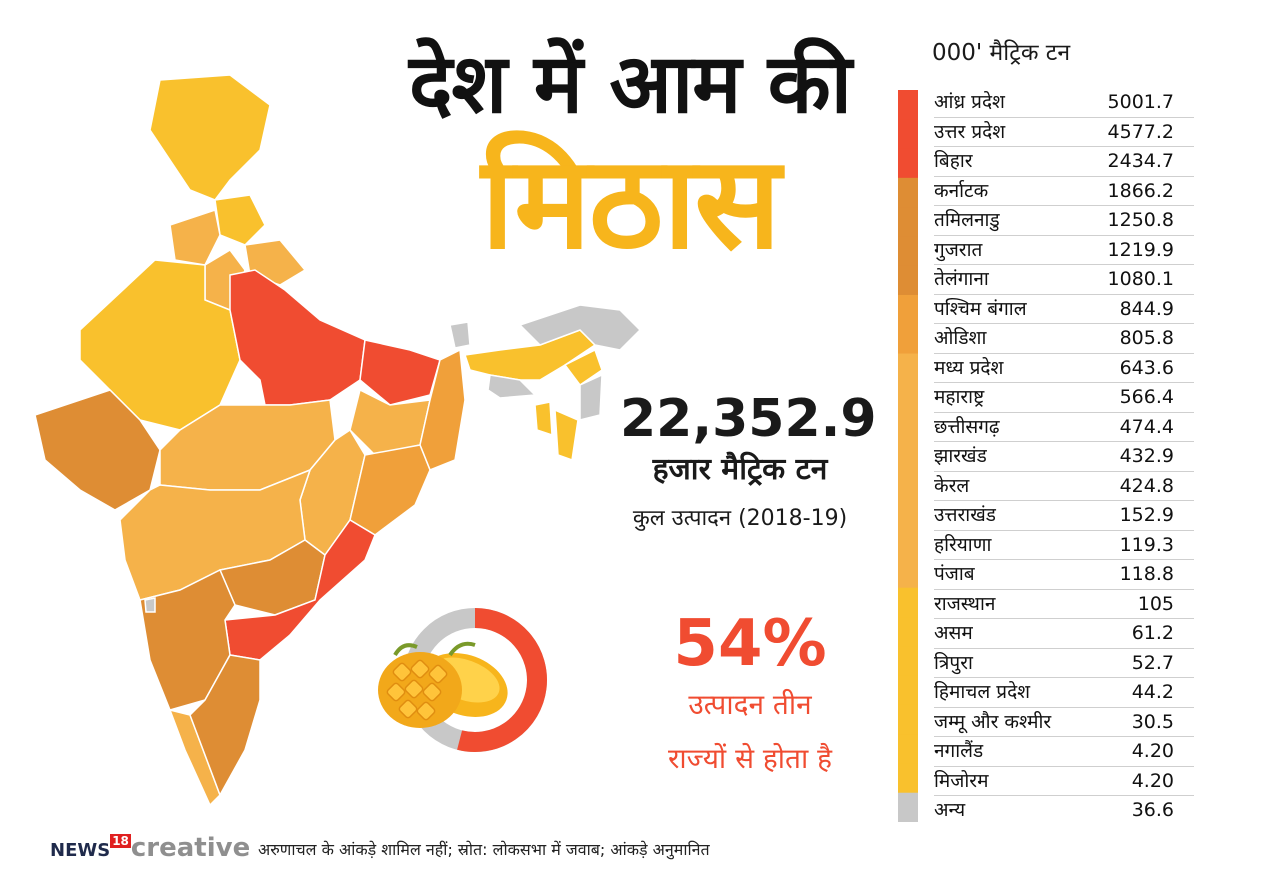 This screenshot has height=875, width=1280. I want to click on state-name: राजस्थान, so click(965, 603).